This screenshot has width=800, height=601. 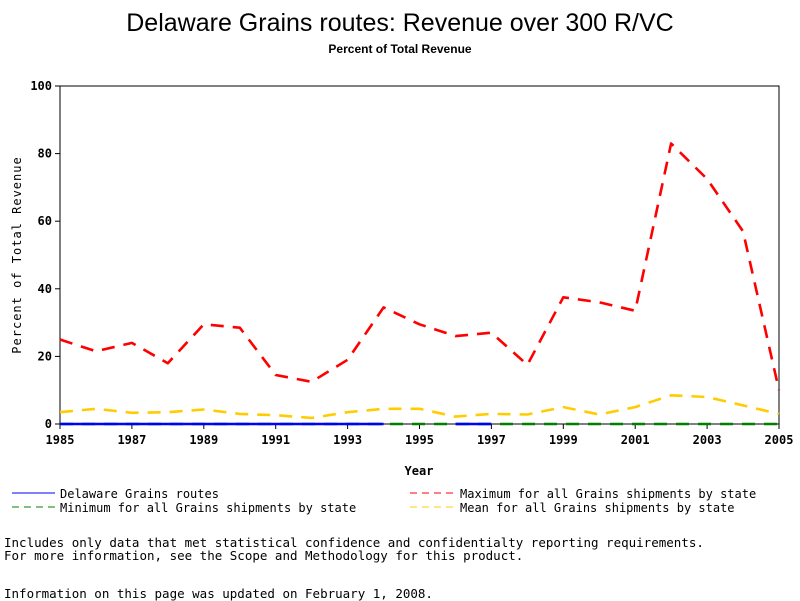 I want to click on y-tick-label: 20, so click(x=45, y=356).